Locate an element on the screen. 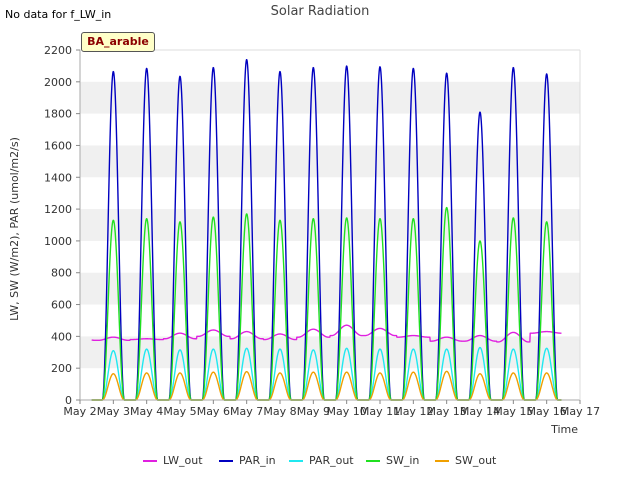  y-tick-label: 2000 is located at coordinates (58, 82).